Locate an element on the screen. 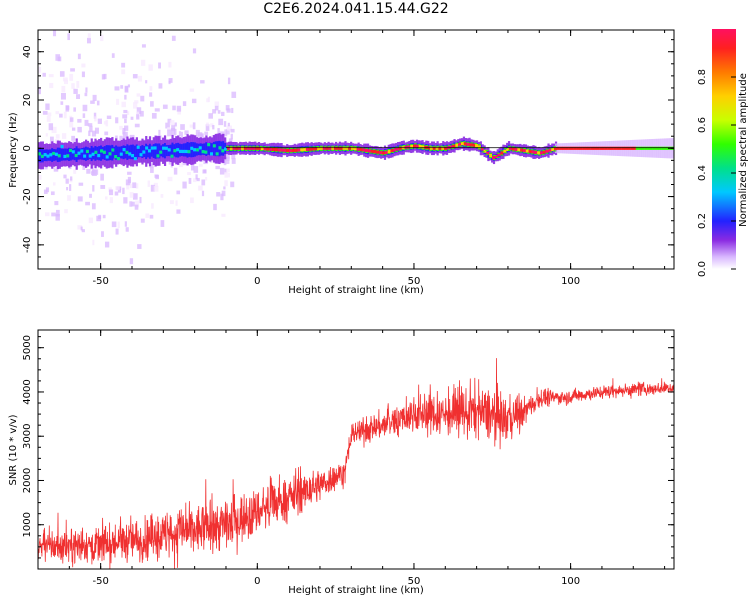 This screenshot has height=600, width=750. colorbar-label: Normalized spectral amplitude is located at coordinates (743, 150).